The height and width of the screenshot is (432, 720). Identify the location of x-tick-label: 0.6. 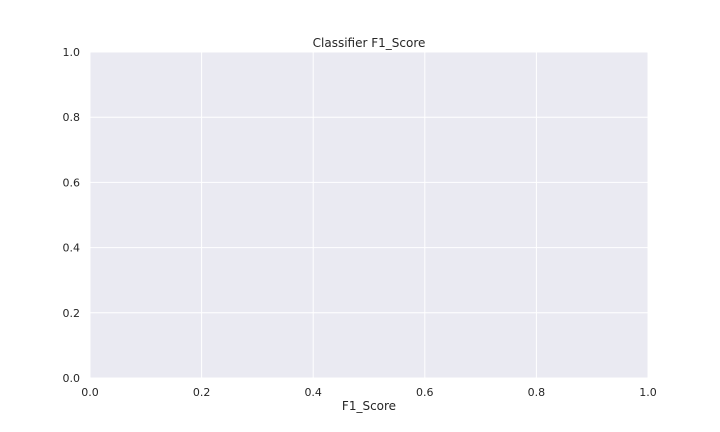
(425, 392).